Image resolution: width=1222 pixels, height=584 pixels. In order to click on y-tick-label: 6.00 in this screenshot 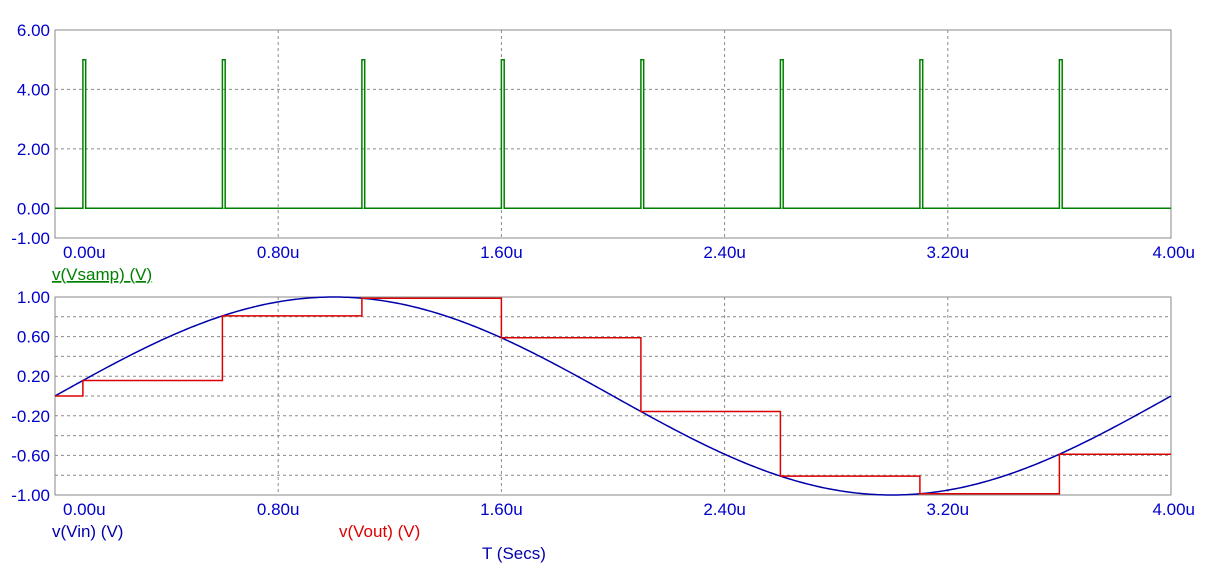, I will do `click(33, 30)`.